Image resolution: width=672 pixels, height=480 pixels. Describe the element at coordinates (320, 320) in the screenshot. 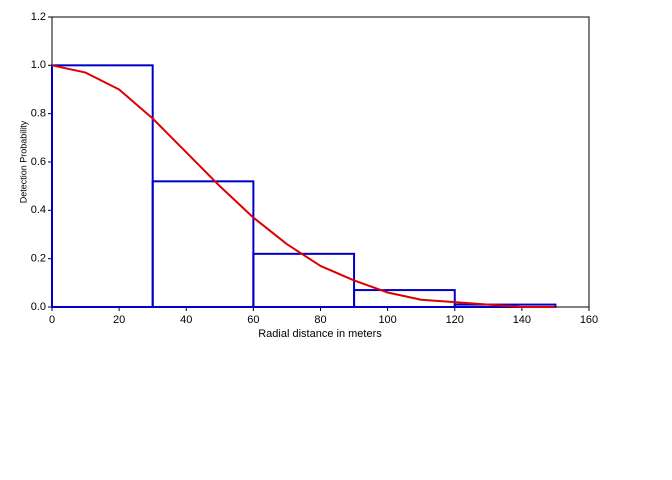

I see `x-tick-label: 80` at that location.